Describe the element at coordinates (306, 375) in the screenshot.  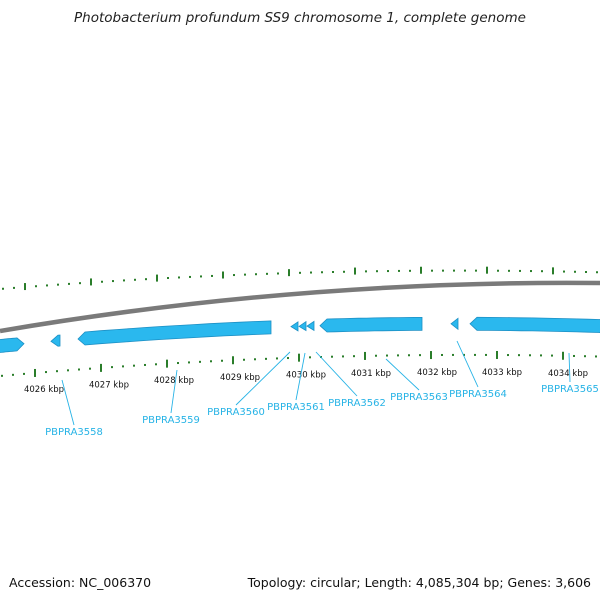
I see `scale-label: 4030 kbp` at that location.